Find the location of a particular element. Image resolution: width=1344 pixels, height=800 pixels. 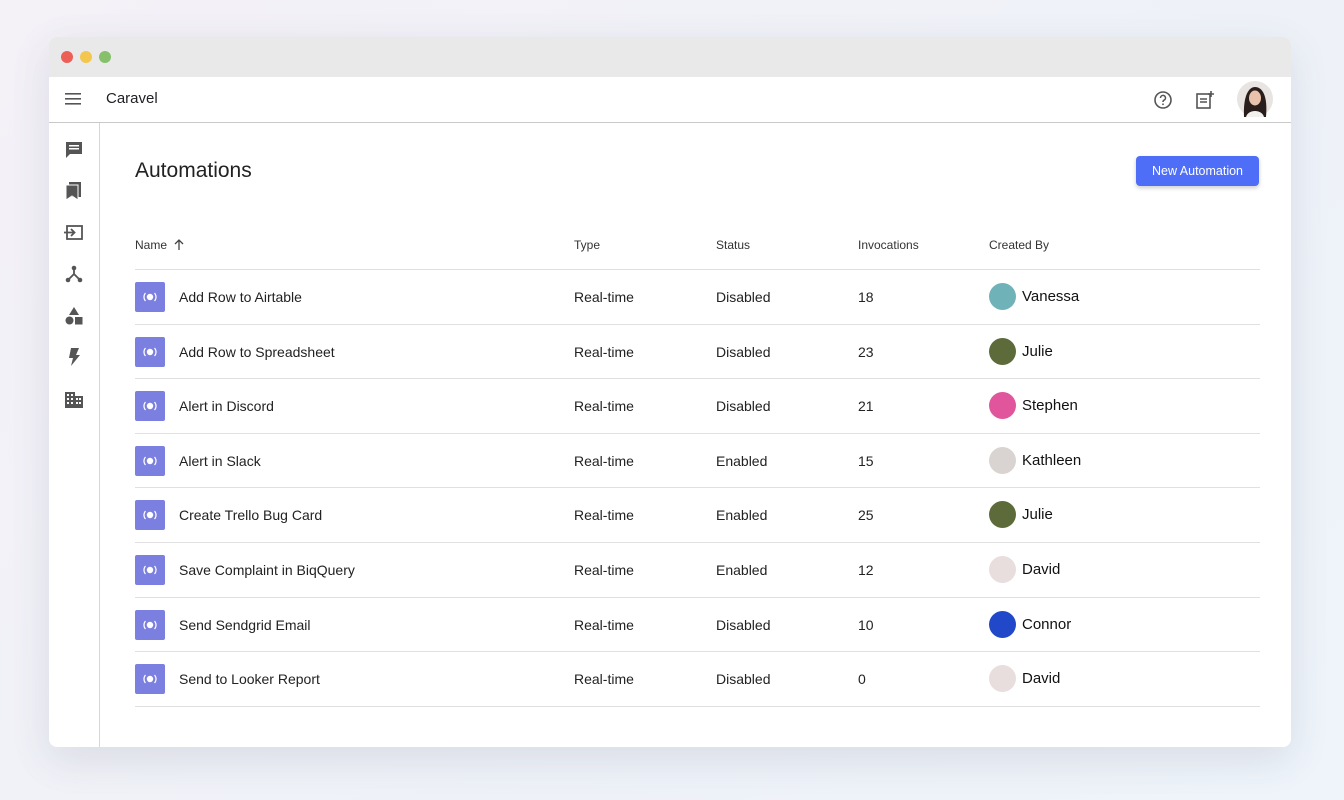

menu-button is located at coordinates (73, 99).